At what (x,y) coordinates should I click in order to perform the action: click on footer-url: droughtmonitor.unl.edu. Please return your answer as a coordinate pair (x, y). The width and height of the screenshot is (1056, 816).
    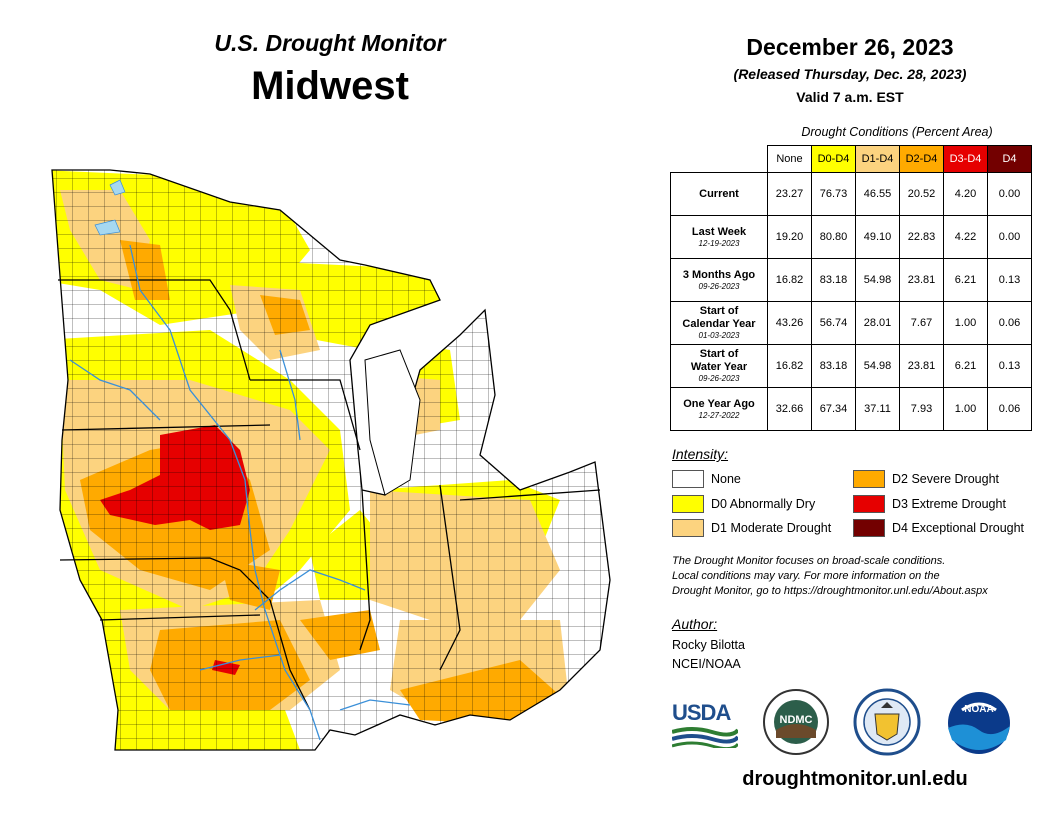
    Looking at the image, I should click on (855, 779).